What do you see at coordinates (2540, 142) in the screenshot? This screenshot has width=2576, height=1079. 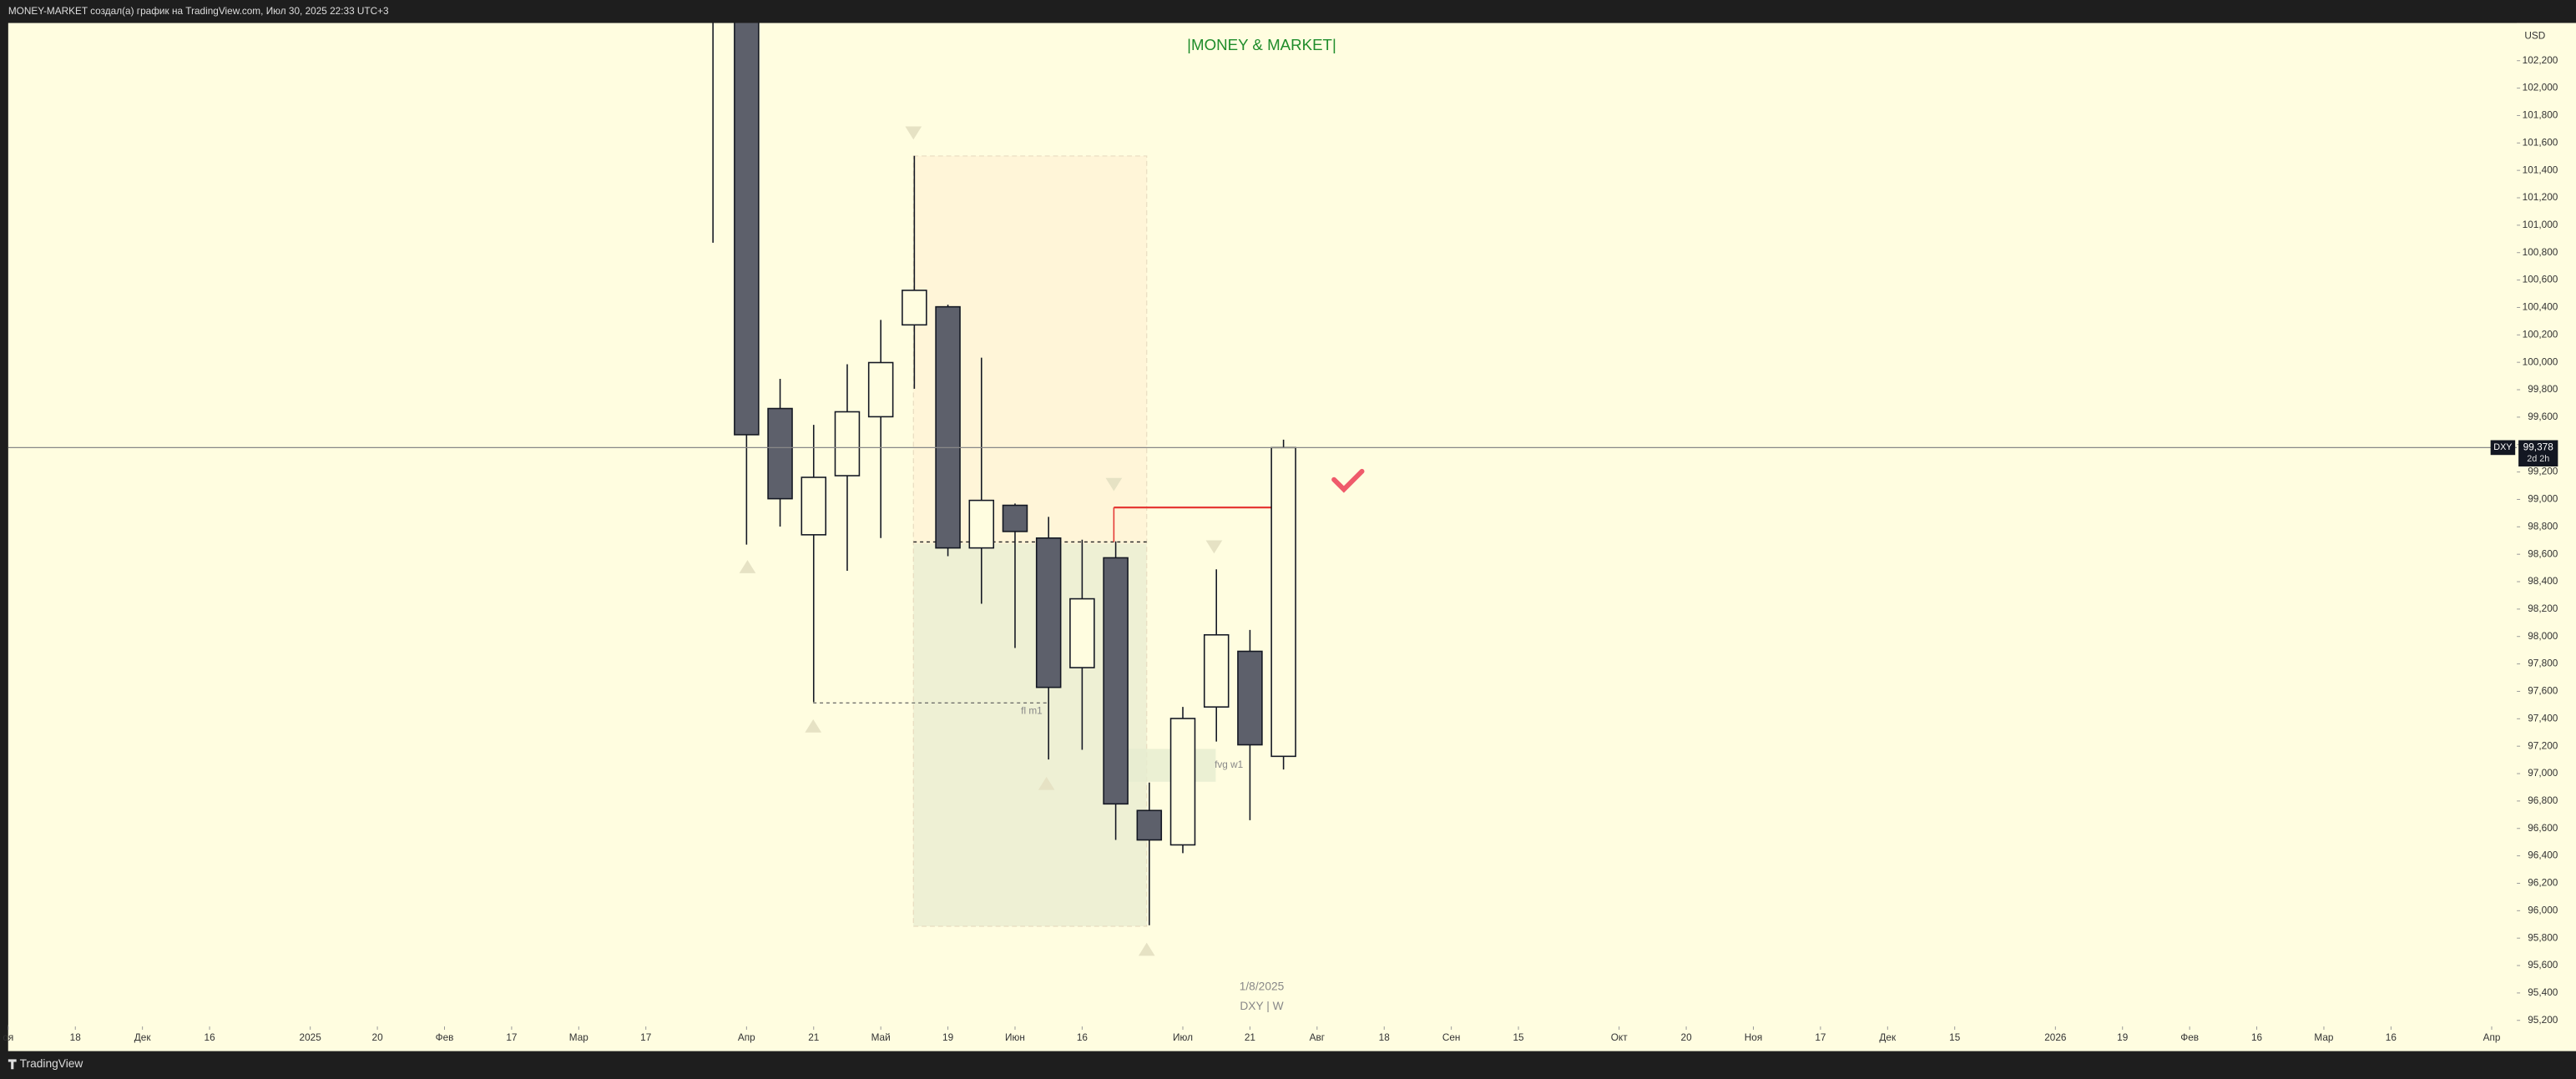 I see `y-tick-label: 101,600` at bounding box center [2540, 142].